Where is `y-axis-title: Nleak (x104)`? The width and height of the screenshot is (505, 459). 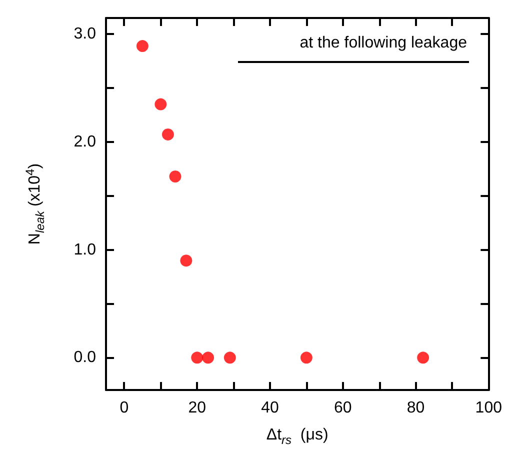 y-axis-title: Nleak (x104) is located at coordinates (35, 204).